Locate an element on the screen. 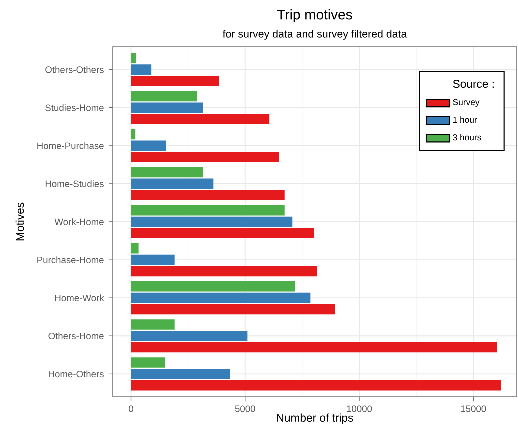  y-axis-title: Motives is located at coordinates (20, 221).